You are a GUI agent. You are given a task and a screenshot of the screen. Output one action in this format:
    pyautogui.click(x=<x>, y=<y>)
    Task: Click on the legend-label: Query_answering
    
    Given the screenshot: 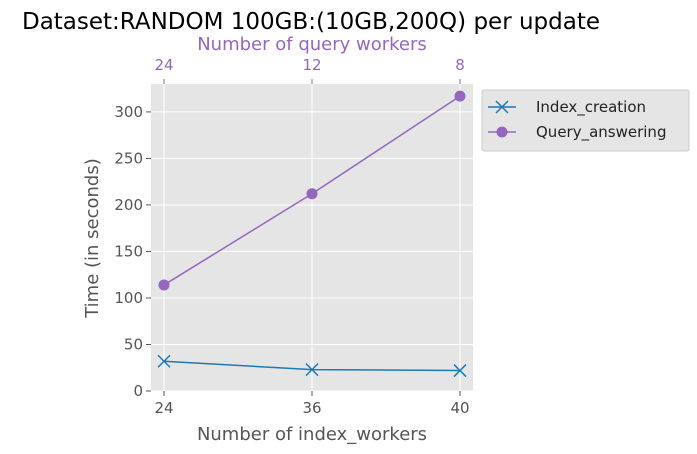 What is the action you would take?
    pyautogui.click(x=601, y=132)
    